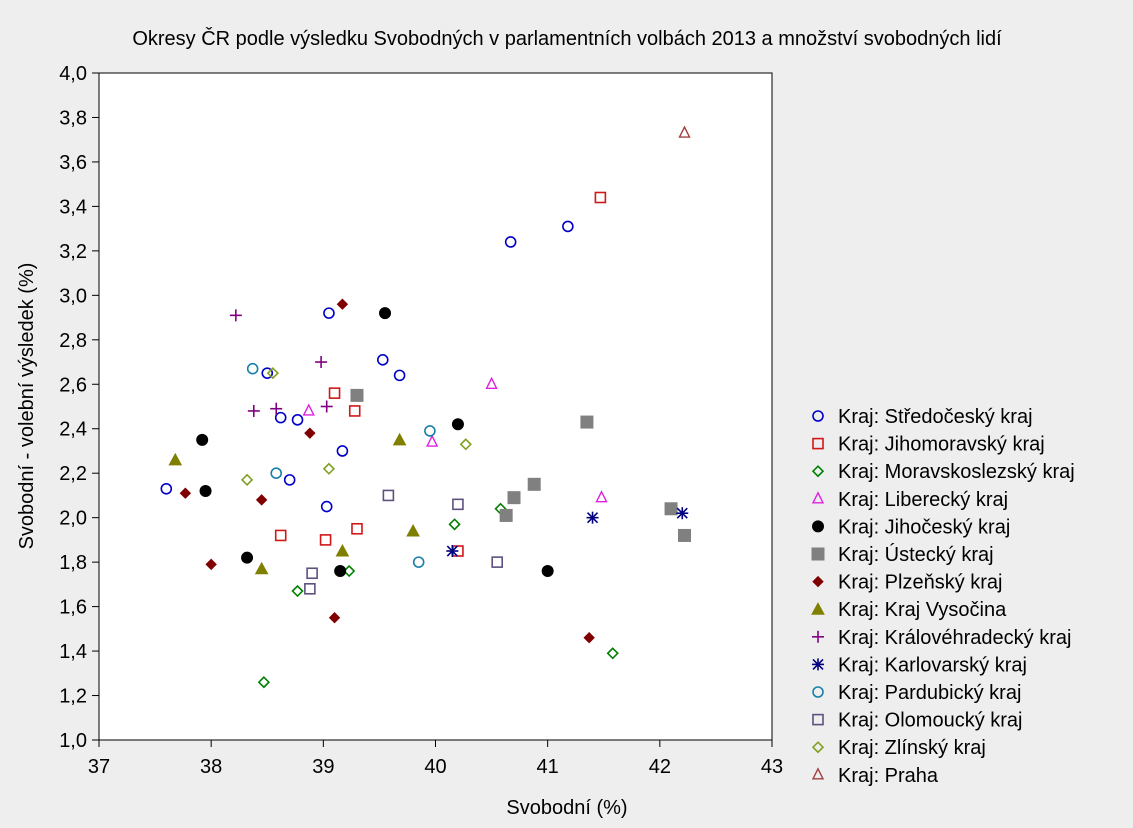 The height and width of the screenshot is (828, 1133). What do you see at coordinates (73, 608) in the screenshot?
I see `y-tick-label: 1,6` at bounding box center [73, 608].